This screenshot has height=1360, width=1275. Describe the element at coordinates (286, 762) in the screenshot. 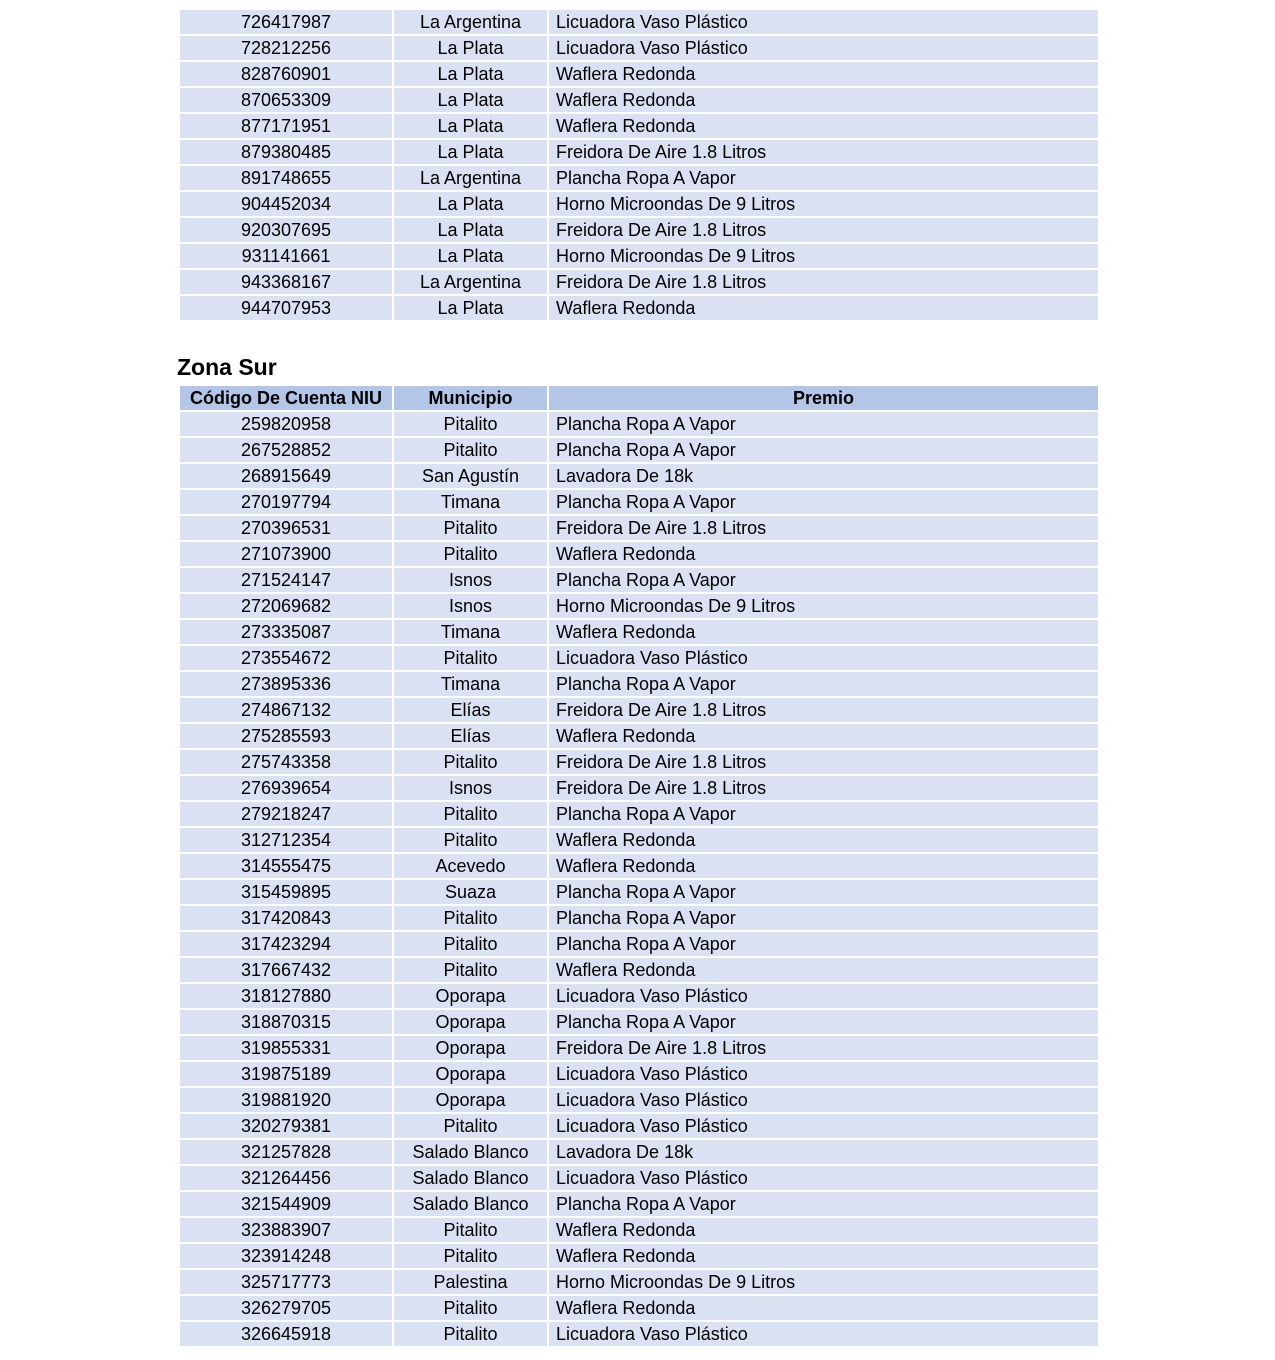

I see `cell-codigo: 275743358` at that location.